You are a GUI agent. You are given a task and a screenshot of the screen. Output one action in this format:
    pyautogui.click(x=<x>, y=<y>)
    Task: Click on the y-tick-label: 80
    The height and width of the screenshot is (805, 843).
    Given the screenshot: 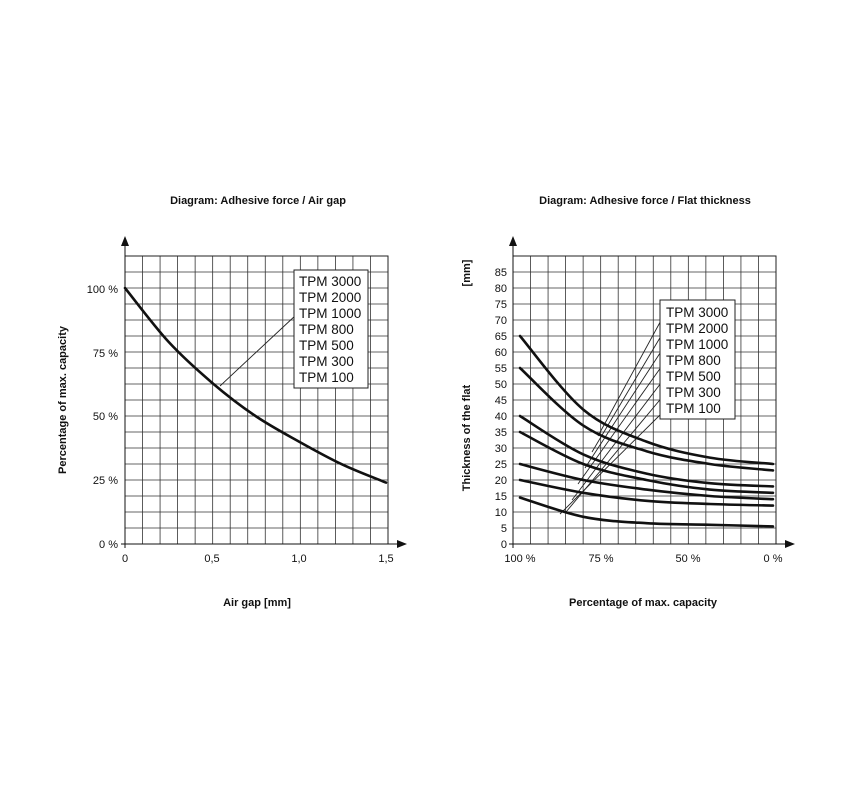 What is the action you would take?
    pyautogui.click(x=501, y=289)
    